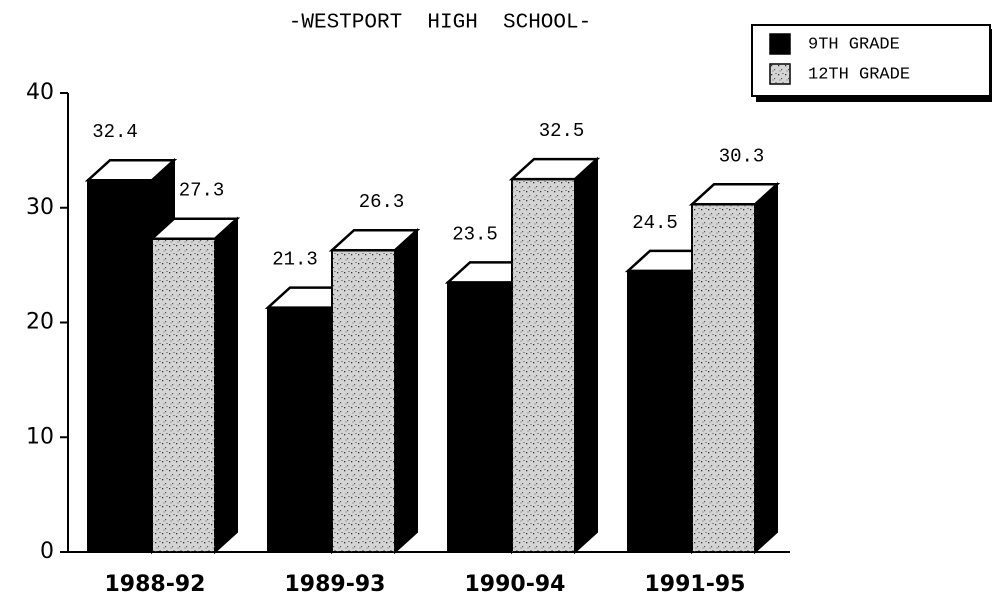 Image resolution: width=992 pixels, height=607 pixels. Describe the element at coordinates (871, 60) in the screenshot. I see `legend-box` at that location.